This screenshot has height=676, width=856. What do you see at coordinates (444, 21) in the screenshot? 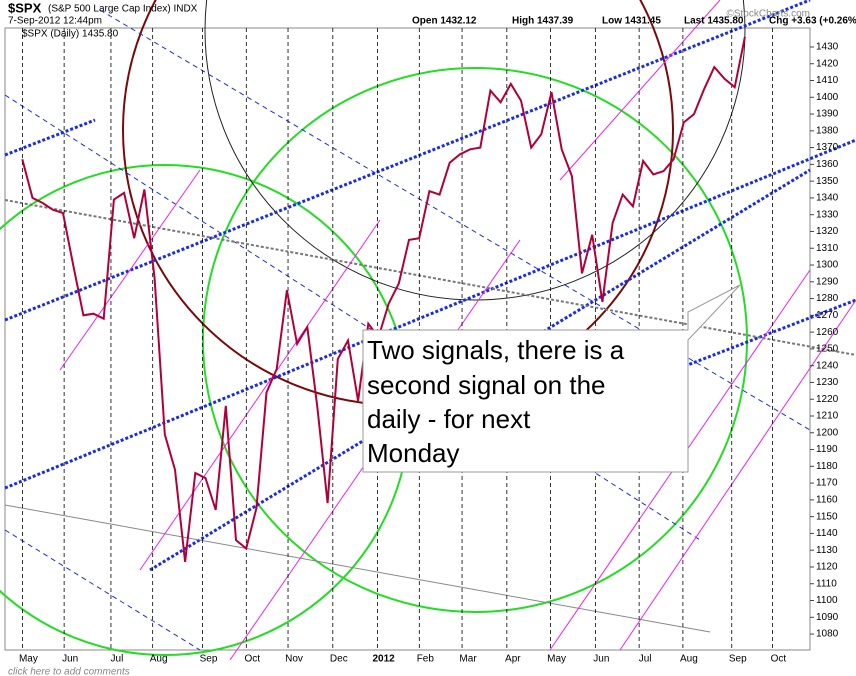
I see `quote-field: Open 1432.12` at bounding box center [444, 21].